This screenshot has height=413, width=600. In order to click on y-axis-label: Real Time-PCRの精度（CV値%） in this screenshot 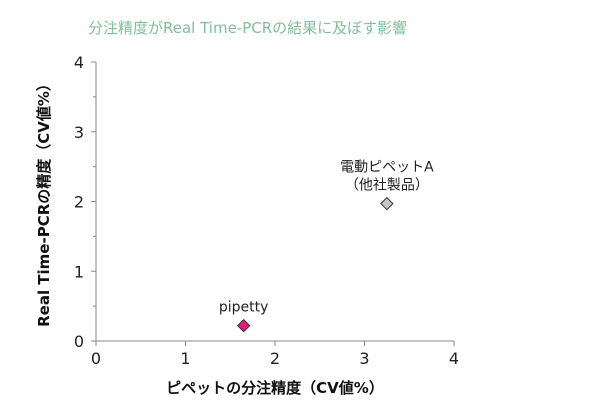, I will do `click(44, 201)`.